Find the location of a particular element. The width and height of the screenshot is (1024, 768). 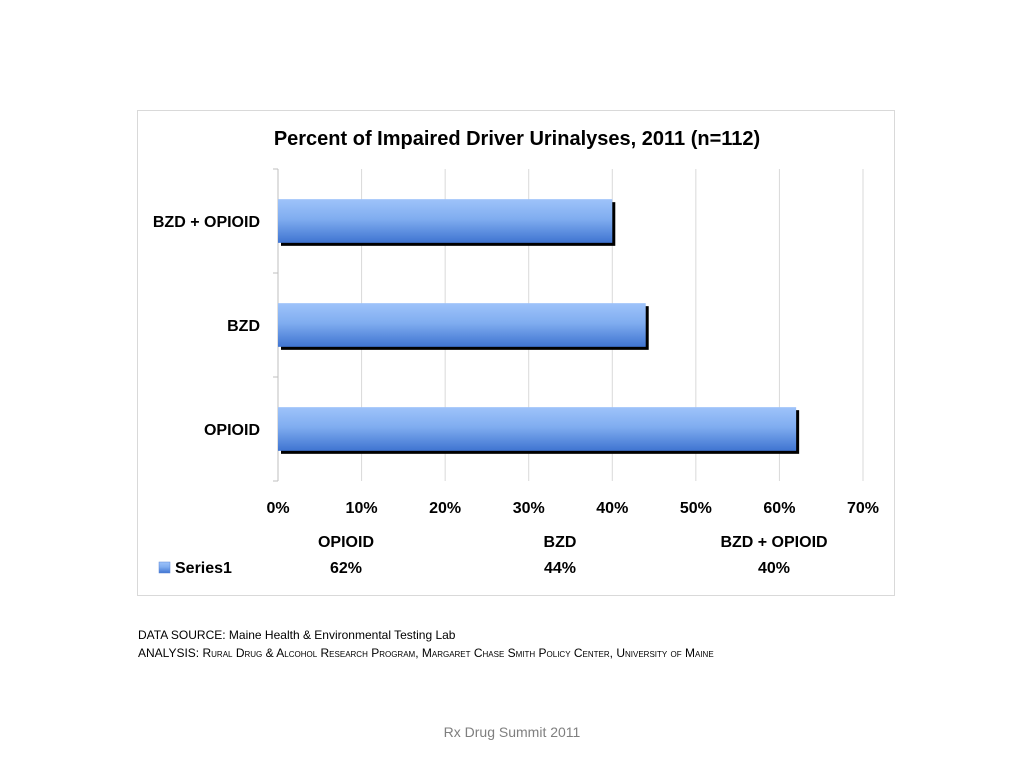

data-label: 44% is located at coordinates (560, 568).